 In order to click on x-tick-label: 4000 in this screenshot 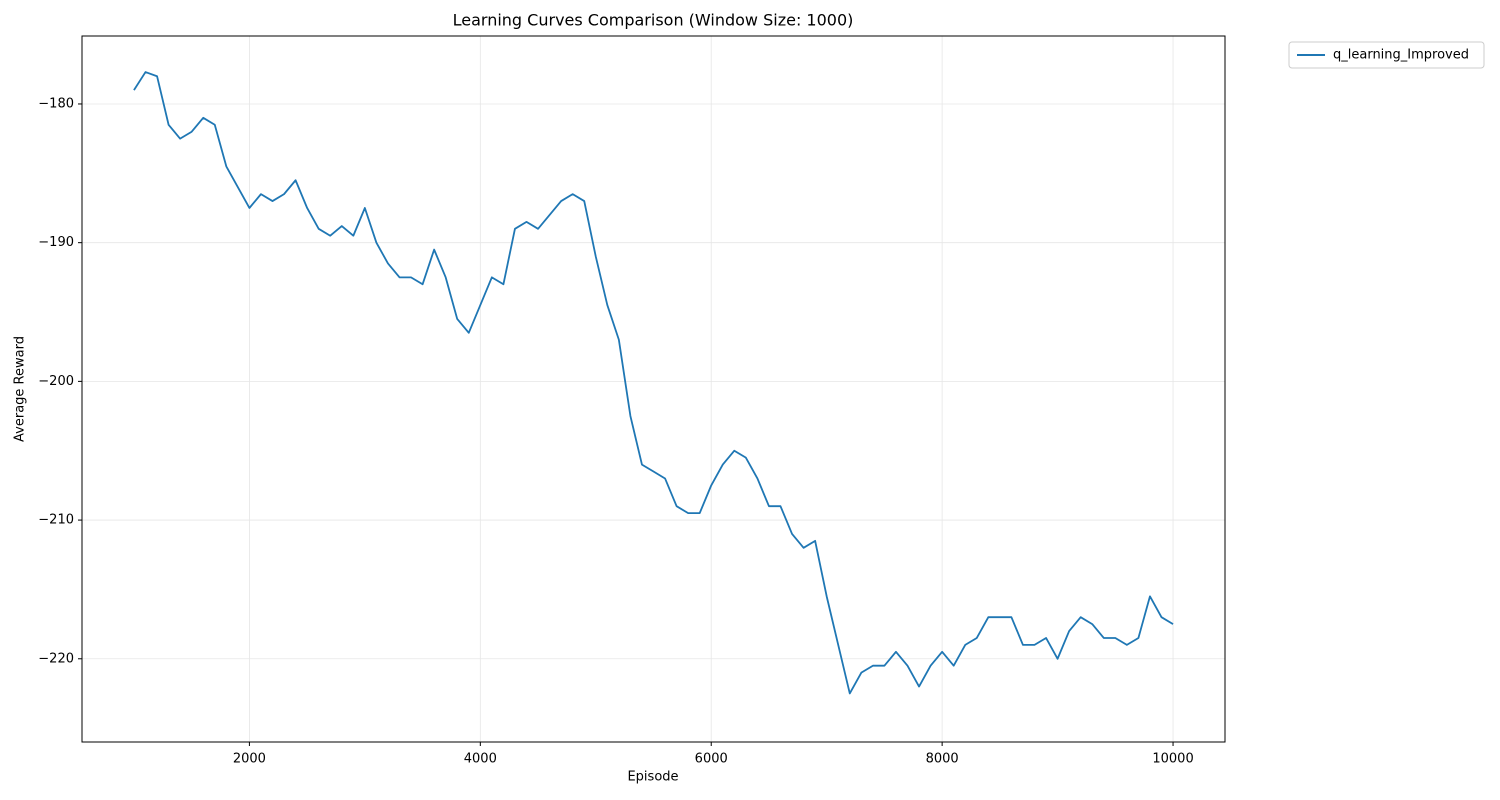, I will do `click(480, 759)`.